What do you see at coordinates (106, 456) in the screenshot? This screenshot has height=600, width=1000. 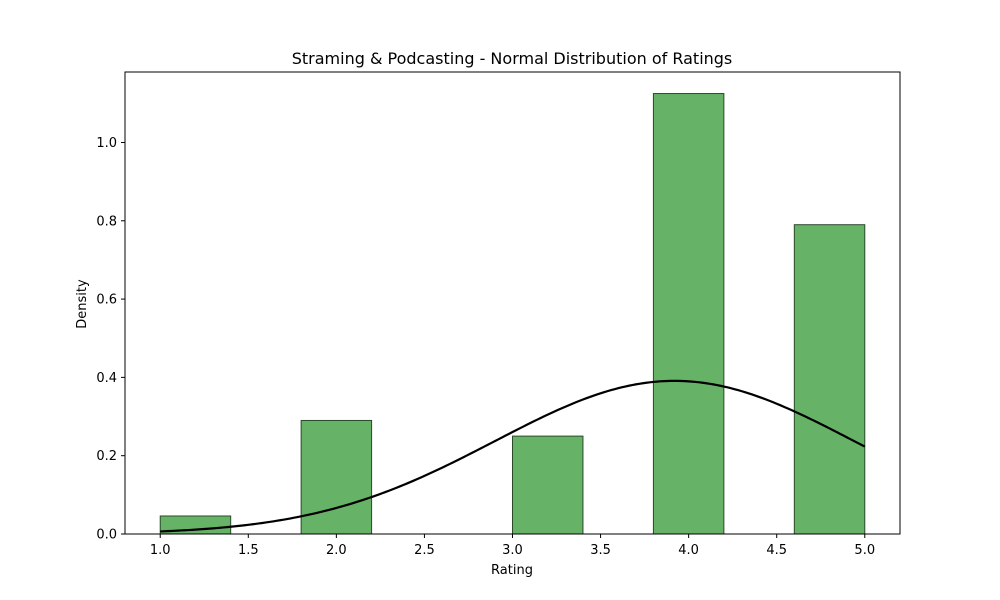 I see `y-tick-label: 0.2` at bounding box center [106, 456].